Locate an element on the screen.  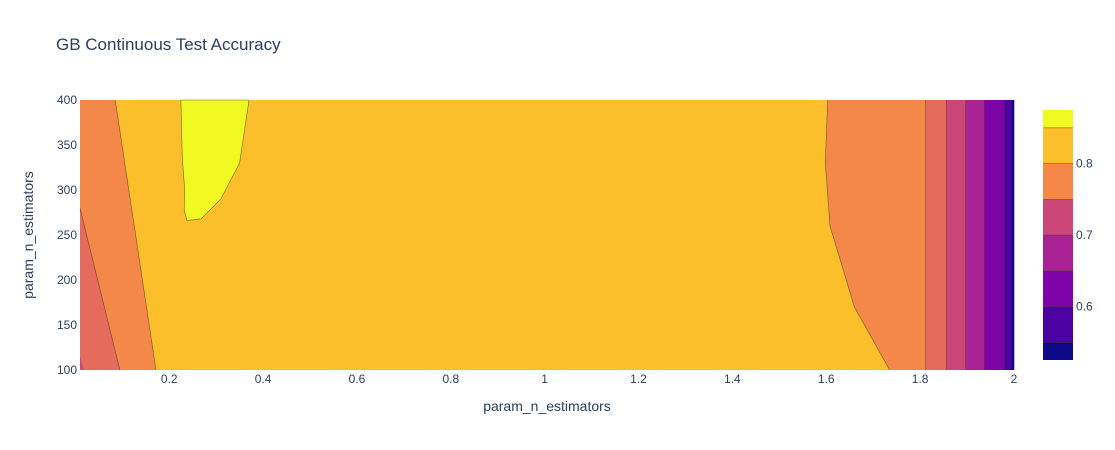
colorbar-tick-label: 0.8 is located at coordinates (1084, 164).